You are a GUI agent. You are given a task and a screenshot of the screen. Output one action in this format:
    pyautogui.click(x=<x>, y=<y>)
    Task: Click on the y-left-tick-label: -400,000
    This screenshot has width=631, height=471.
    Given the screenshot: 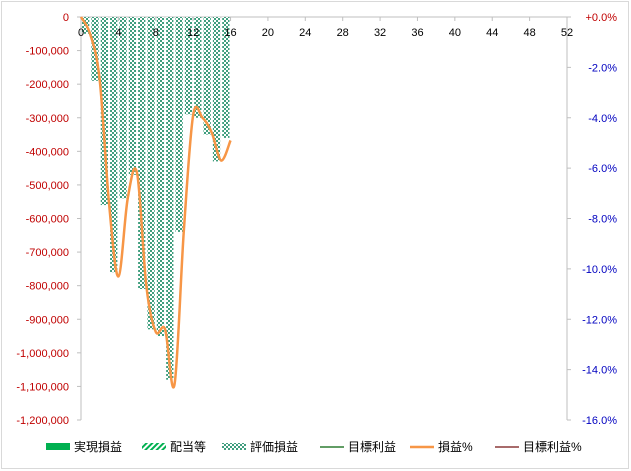 What is the action you would take?
    pyautogui.click(x=47, y=152)
    